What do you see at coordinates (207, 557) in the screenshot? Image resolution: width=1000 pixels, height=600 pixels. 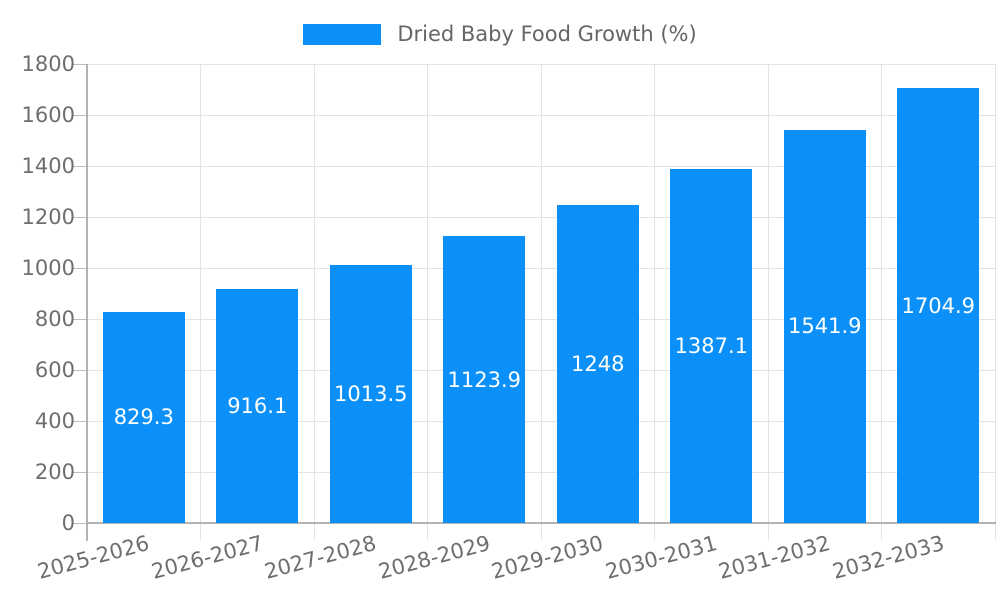 I see `x-axis-tick-label: 2026-2027` at bounding box center [207, 557].